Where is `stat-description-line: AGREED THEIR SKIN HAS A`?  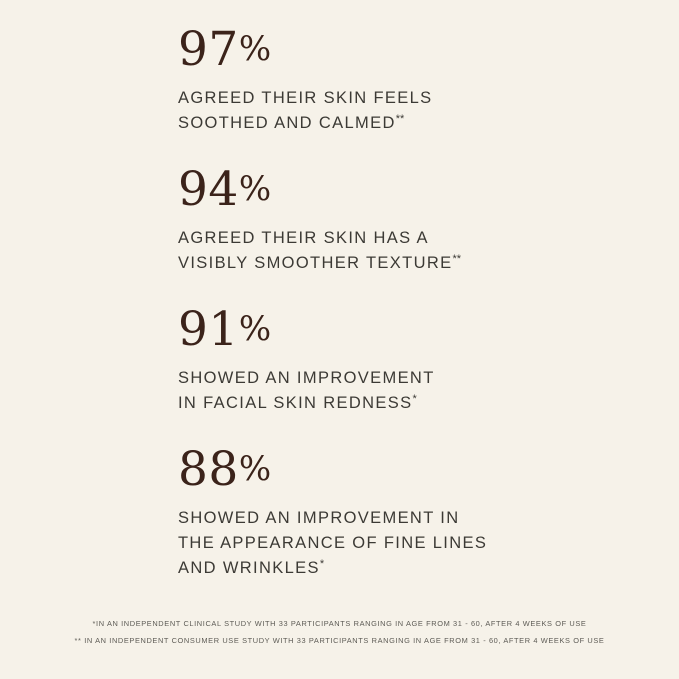
stat-description-line: AGREED THEIR SKIN HAS A is located at coordinates (303, 238).